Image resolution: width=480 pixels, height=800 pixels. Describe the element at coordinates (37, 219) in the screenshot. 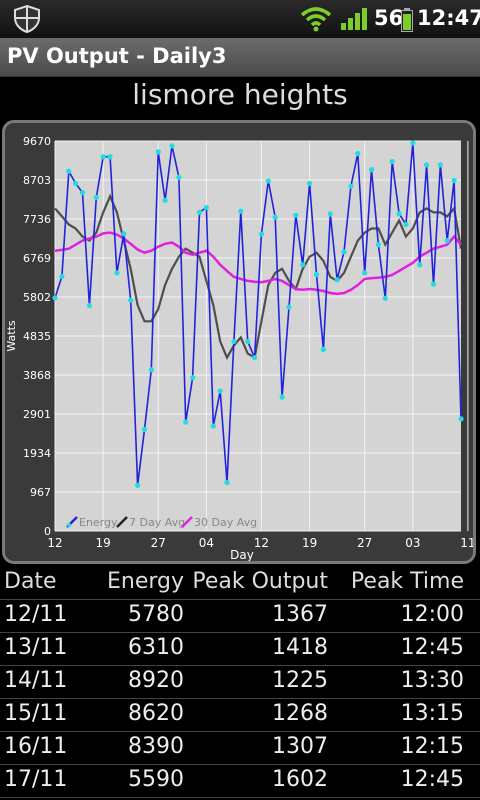

I see `y-tick-label: 7736` at that location.